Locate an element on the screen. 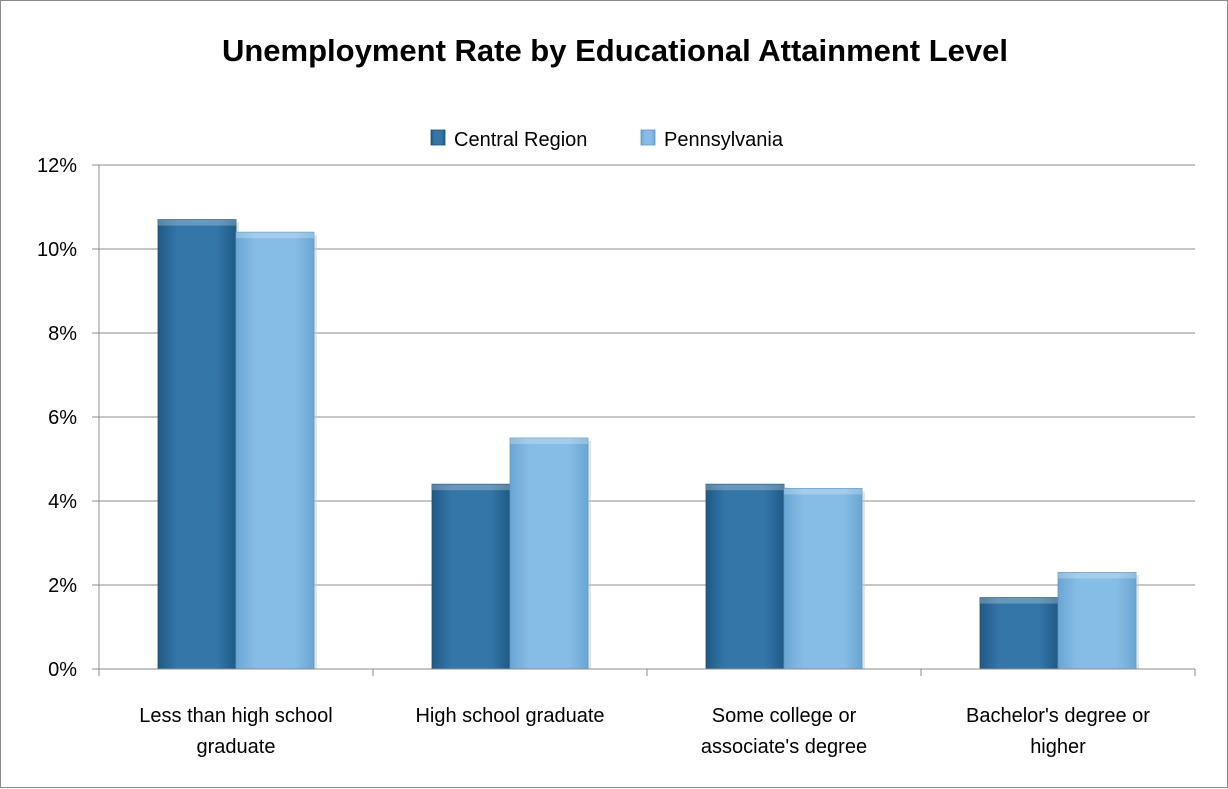 This screenshot has width=1228, height=789. x-category-label-line: High school graduate is located at coordinates (509, 716).